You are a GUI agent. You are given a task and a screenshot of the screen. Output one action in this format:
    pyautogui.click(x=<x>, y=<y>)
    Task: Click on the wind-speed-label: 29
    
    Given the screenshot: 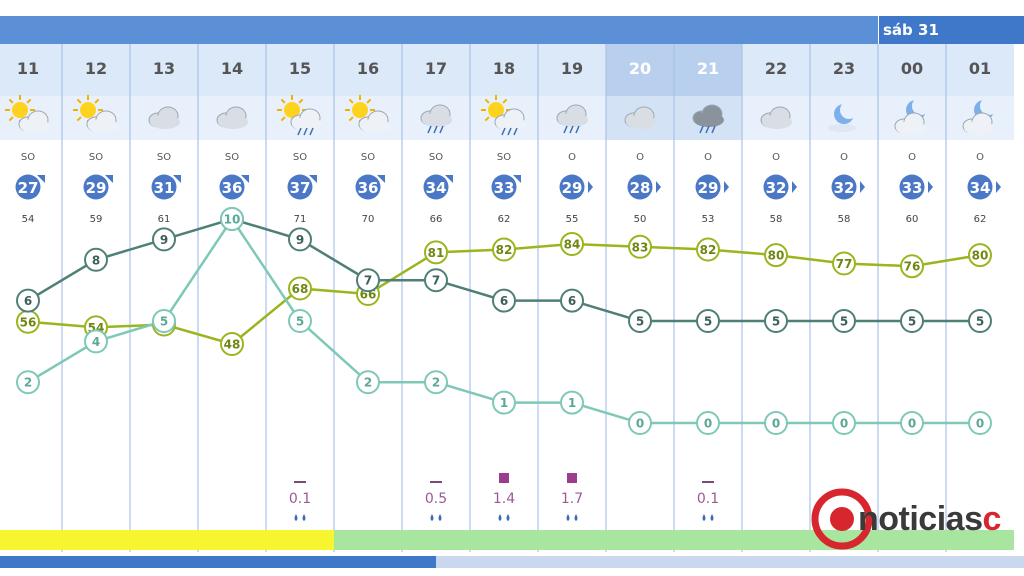 What is the action you would take?
    pyautogui.click(x=708, y=188)
    